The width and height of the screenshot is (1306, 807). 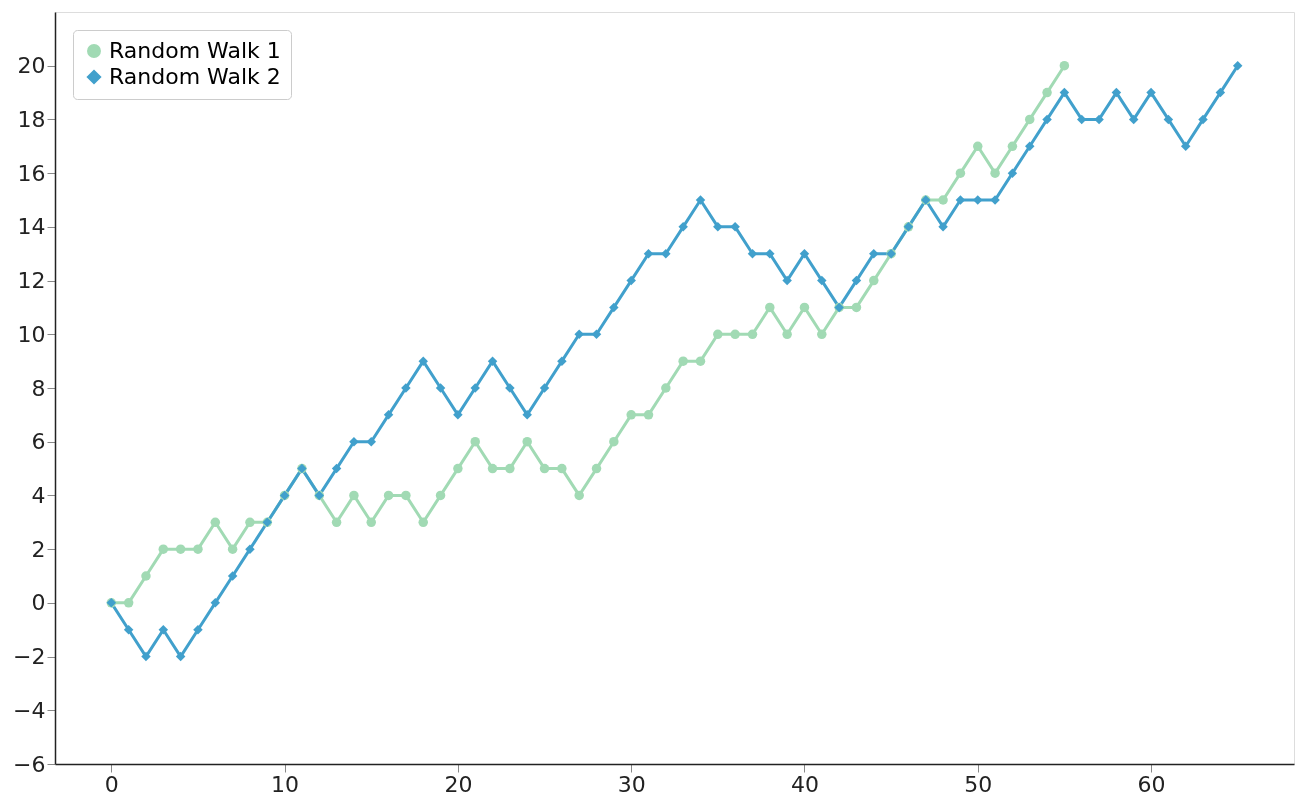 I want to click on y-tick-label: −6, so click(x=29, y=764).